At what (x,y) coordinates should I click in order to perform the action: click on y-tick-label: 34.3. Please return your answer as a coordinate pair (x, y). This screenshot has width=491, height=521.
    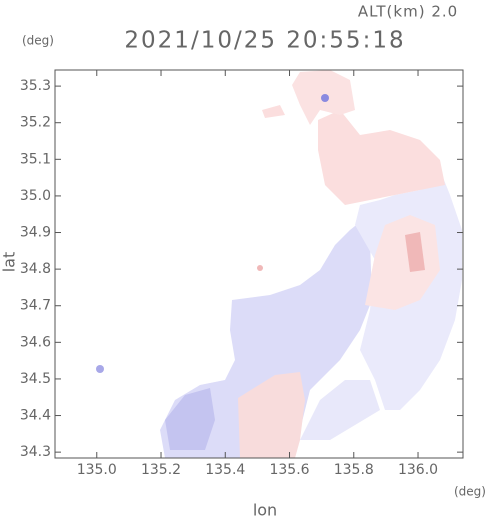
    Looking at the image, I should click on (35, 452).